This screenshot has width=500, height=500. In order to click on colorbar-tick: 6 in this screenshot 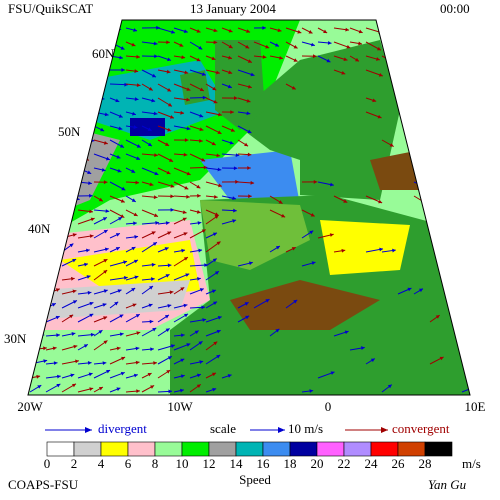, I will do `click(128, 463)`.